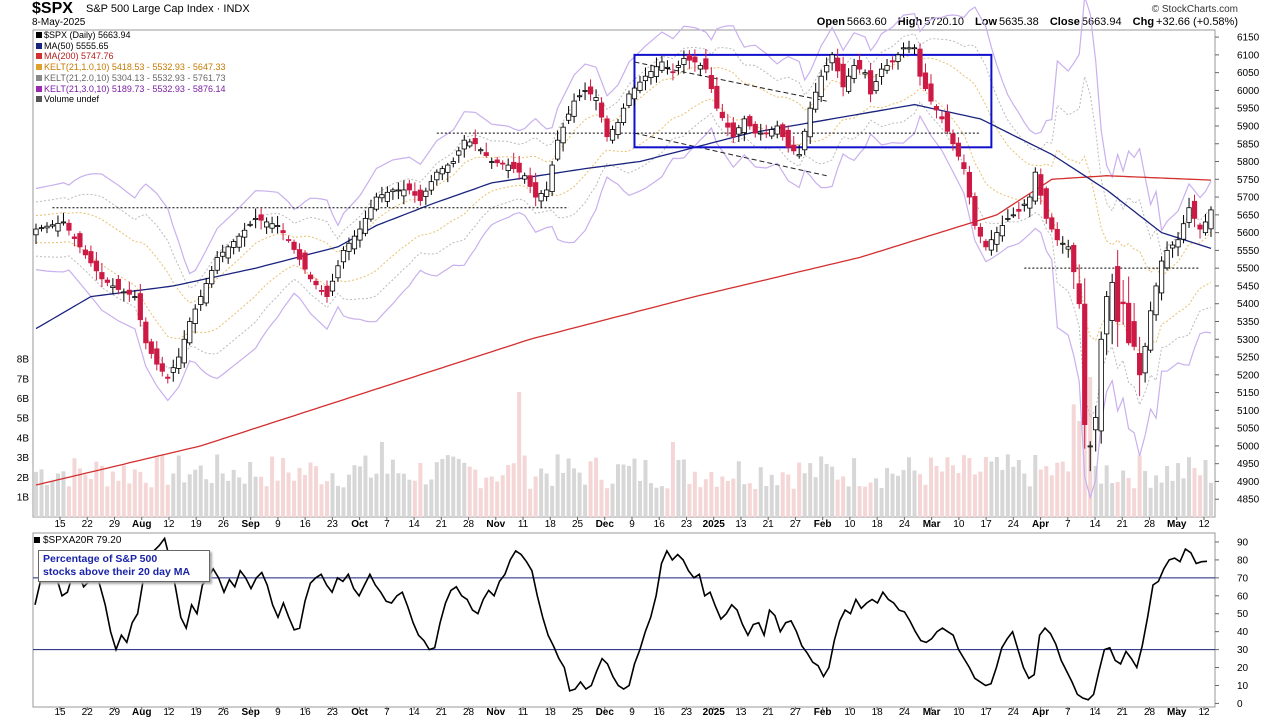  Describe the element at coordinates (115, 712) in the screenshot. I see `x-tick-label: 29` at that location.